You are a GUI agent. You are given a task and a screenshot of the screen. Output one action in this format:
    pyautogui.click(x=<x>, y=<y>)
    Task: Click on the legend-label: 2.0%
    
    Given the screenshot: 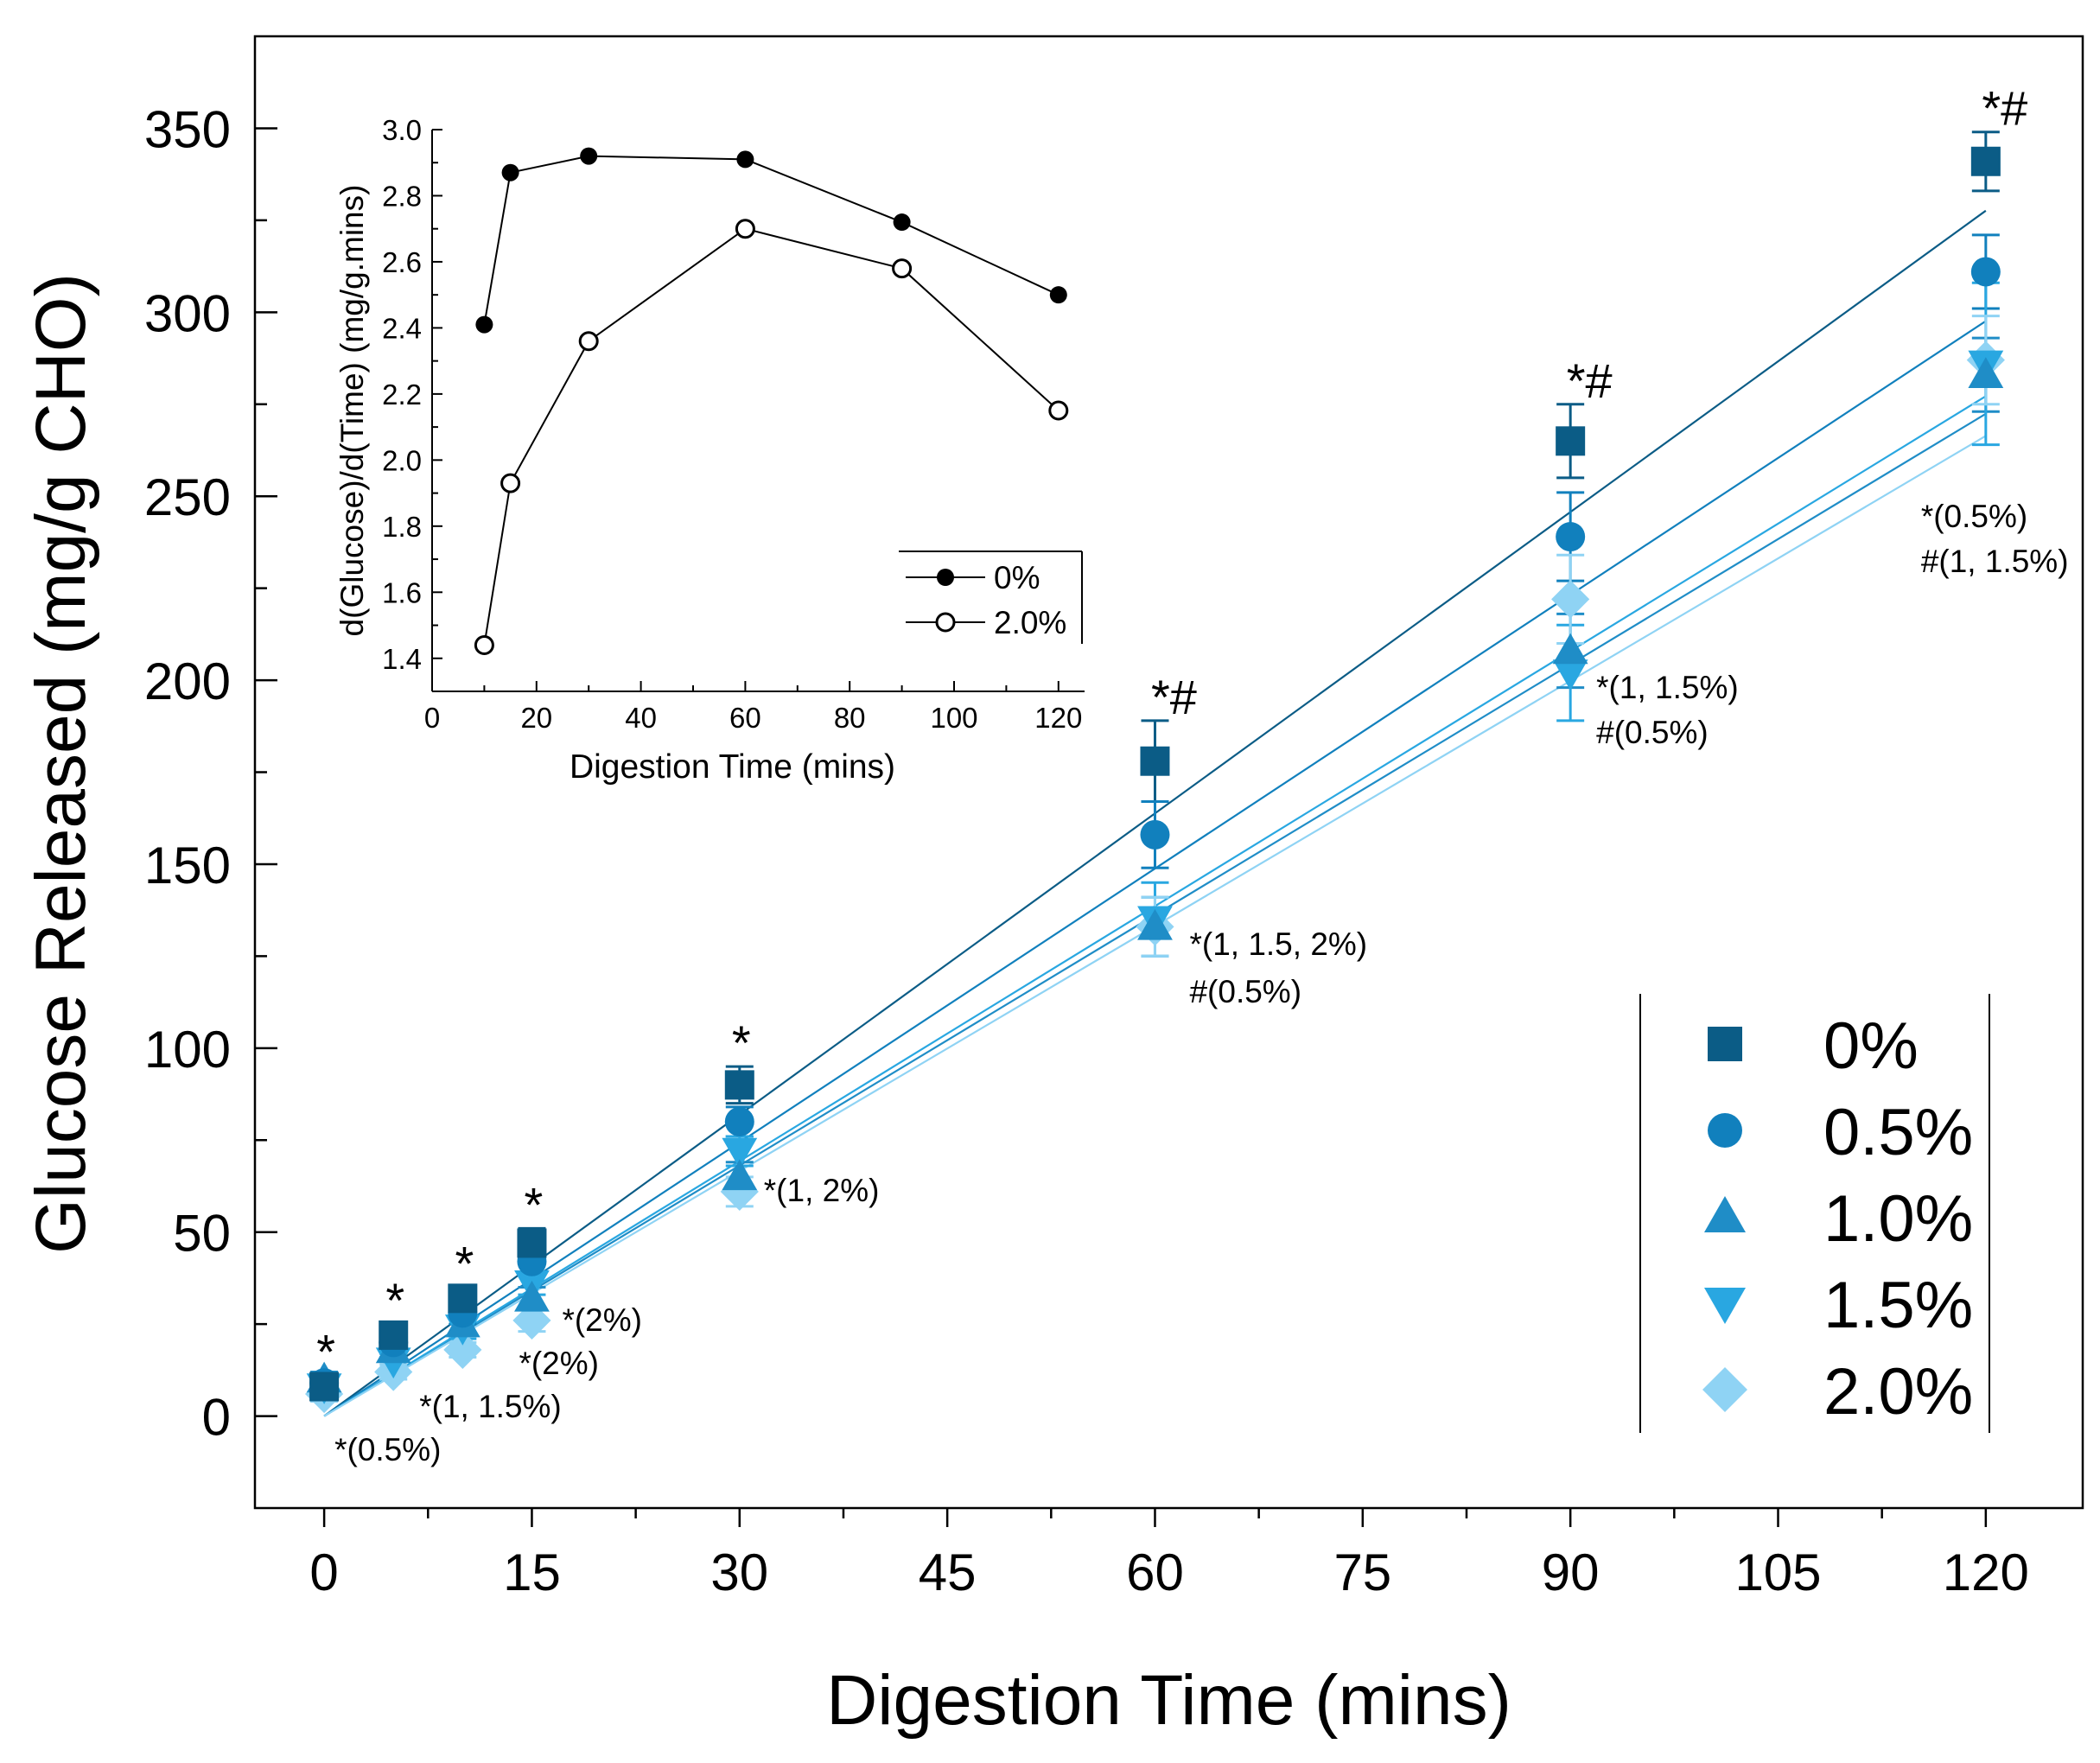 What is the action you would take?
    pyautogui.click(x=1898, y=1392)
    